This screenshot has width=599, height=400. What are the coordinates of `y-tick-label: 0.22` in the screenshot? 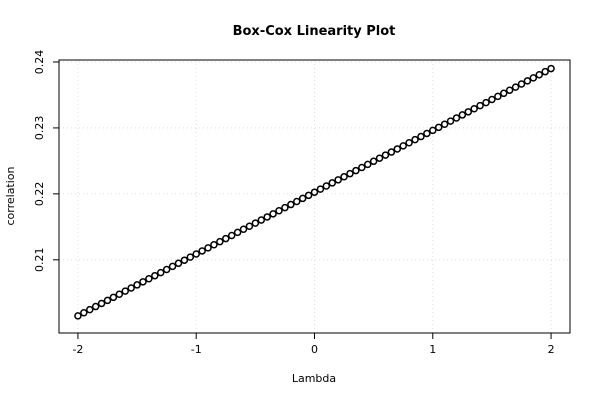 It's located at (39, 194).